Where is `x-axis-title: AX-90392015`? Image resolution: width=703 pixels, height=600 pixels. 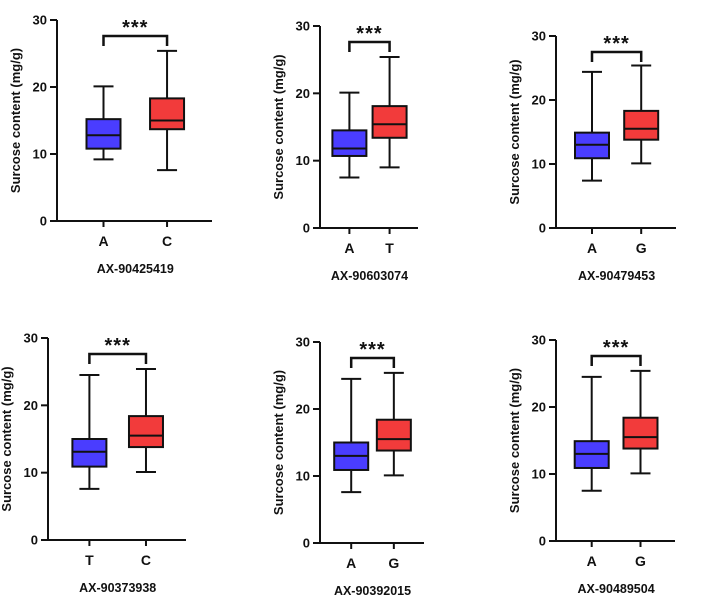
x-axis-title: AX-90392015 is located at coordinates (372, 591).